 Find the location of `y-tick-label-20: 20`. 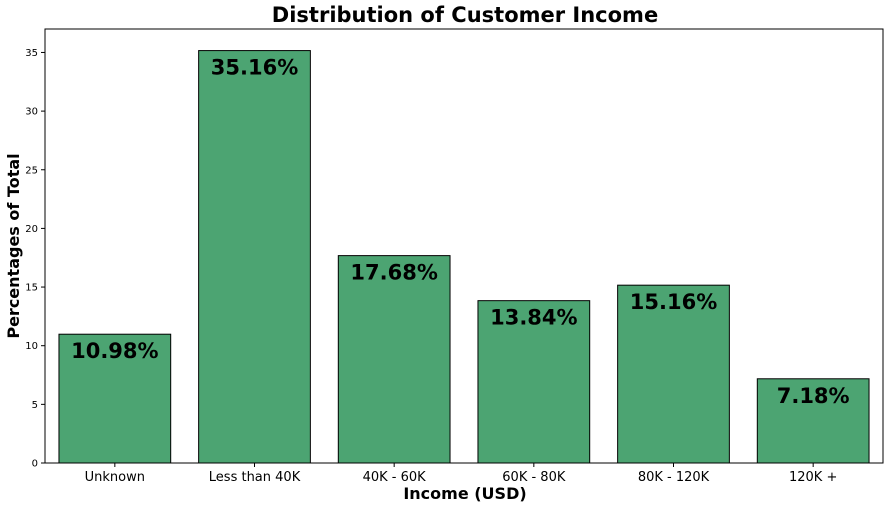

y-tick-label-20: 20 is located at coordinates (31, 229).